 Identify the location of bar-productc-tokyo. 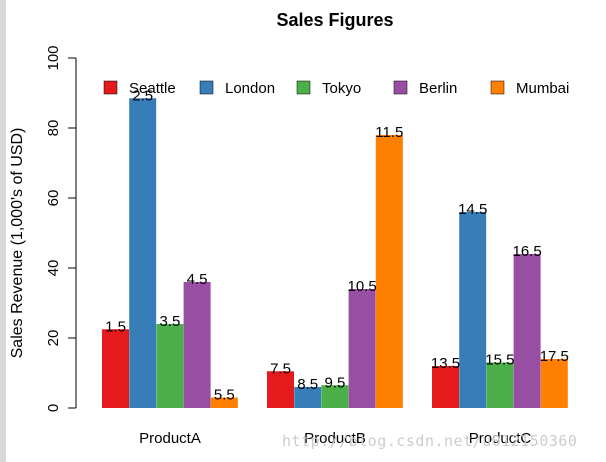
(500, 385).